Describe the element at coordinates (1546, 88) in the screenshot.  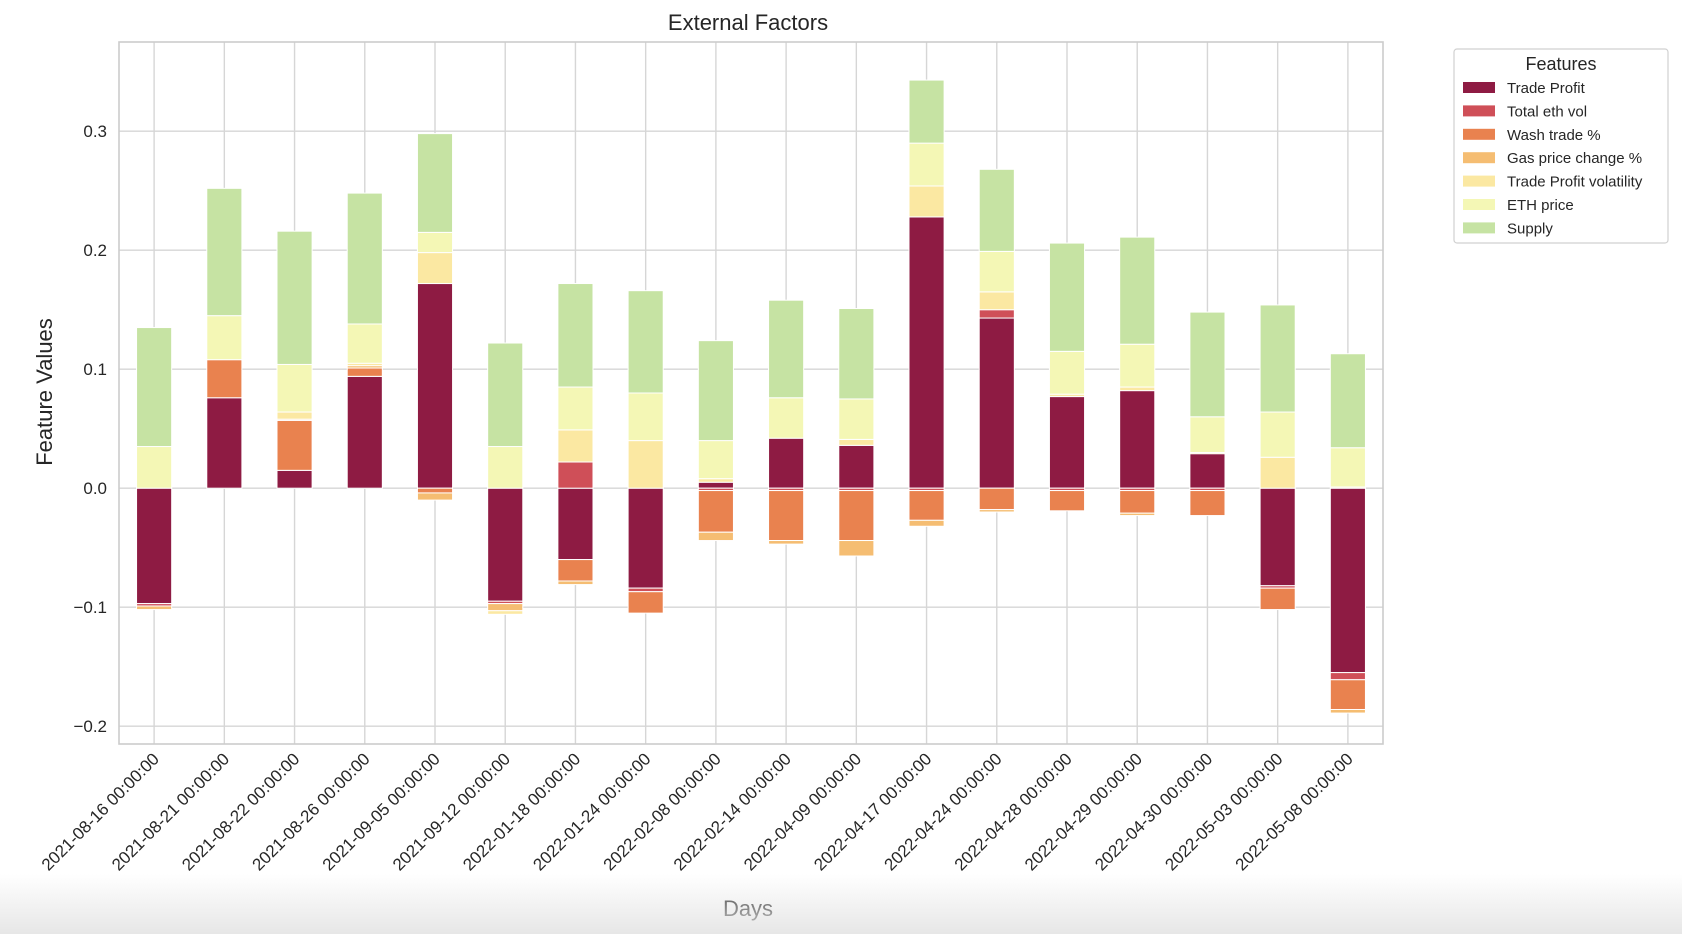
I see `legend-label: Trade Profit` at that location.